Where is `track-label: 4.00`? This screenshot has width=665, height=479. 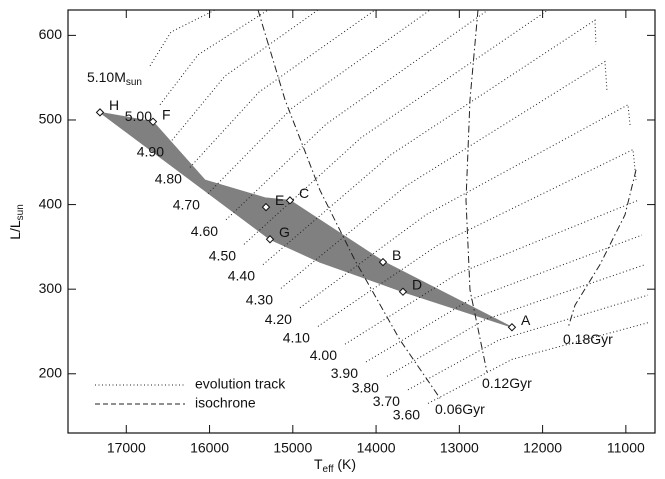 track-label: 4.00 is located at coordinates (323, 355).